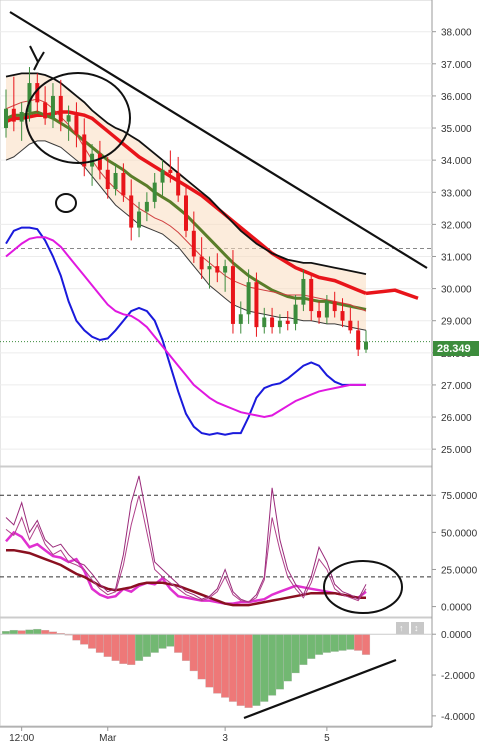  What do you see at coordinates (216, 668) in the screenshot?
I see `histogram-bars` at bounding box center [216, 668].